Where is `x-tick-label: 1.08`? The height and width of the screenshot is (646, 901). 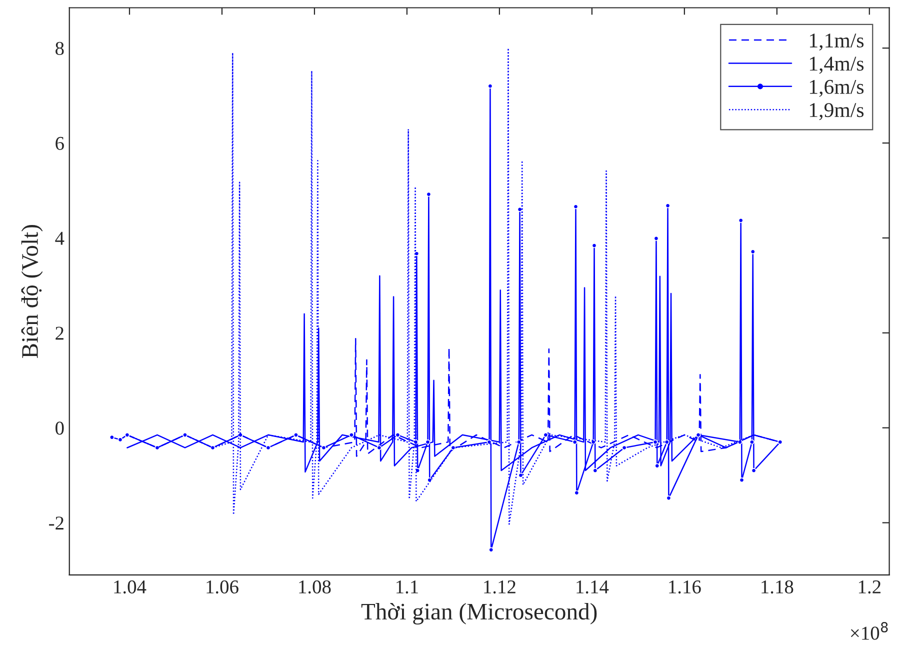 x-tick-label: 1.08 is located at coordinates (315, 587).